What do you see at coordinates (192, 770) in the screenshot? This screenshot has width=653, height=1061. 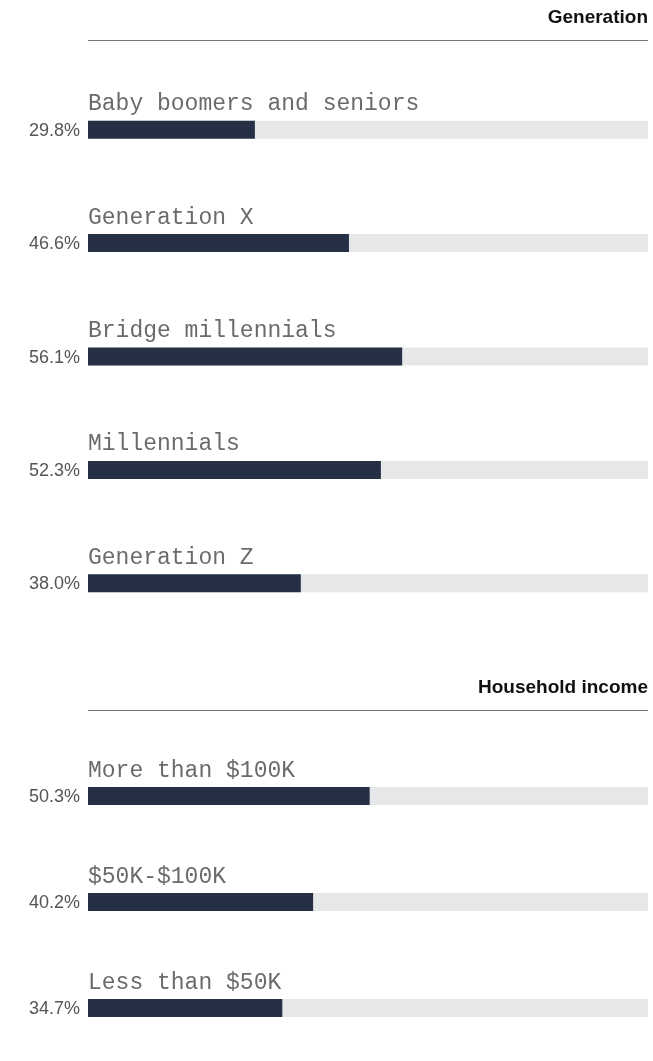 I see `y-tick-label: More than $100K` at bounding box center [192, 770].